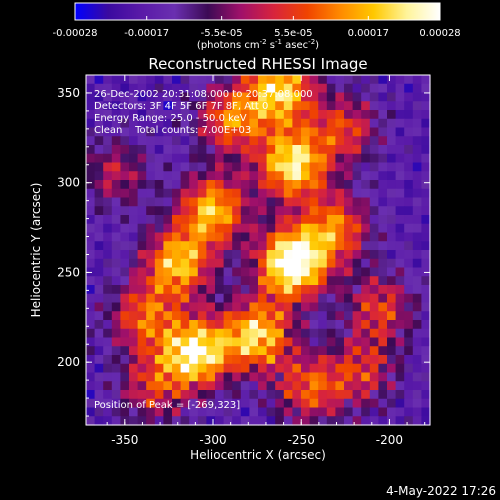  Describe the element at coordinates (68, 93) in the screenshot. I see `y-tick-label: 350` at that location.